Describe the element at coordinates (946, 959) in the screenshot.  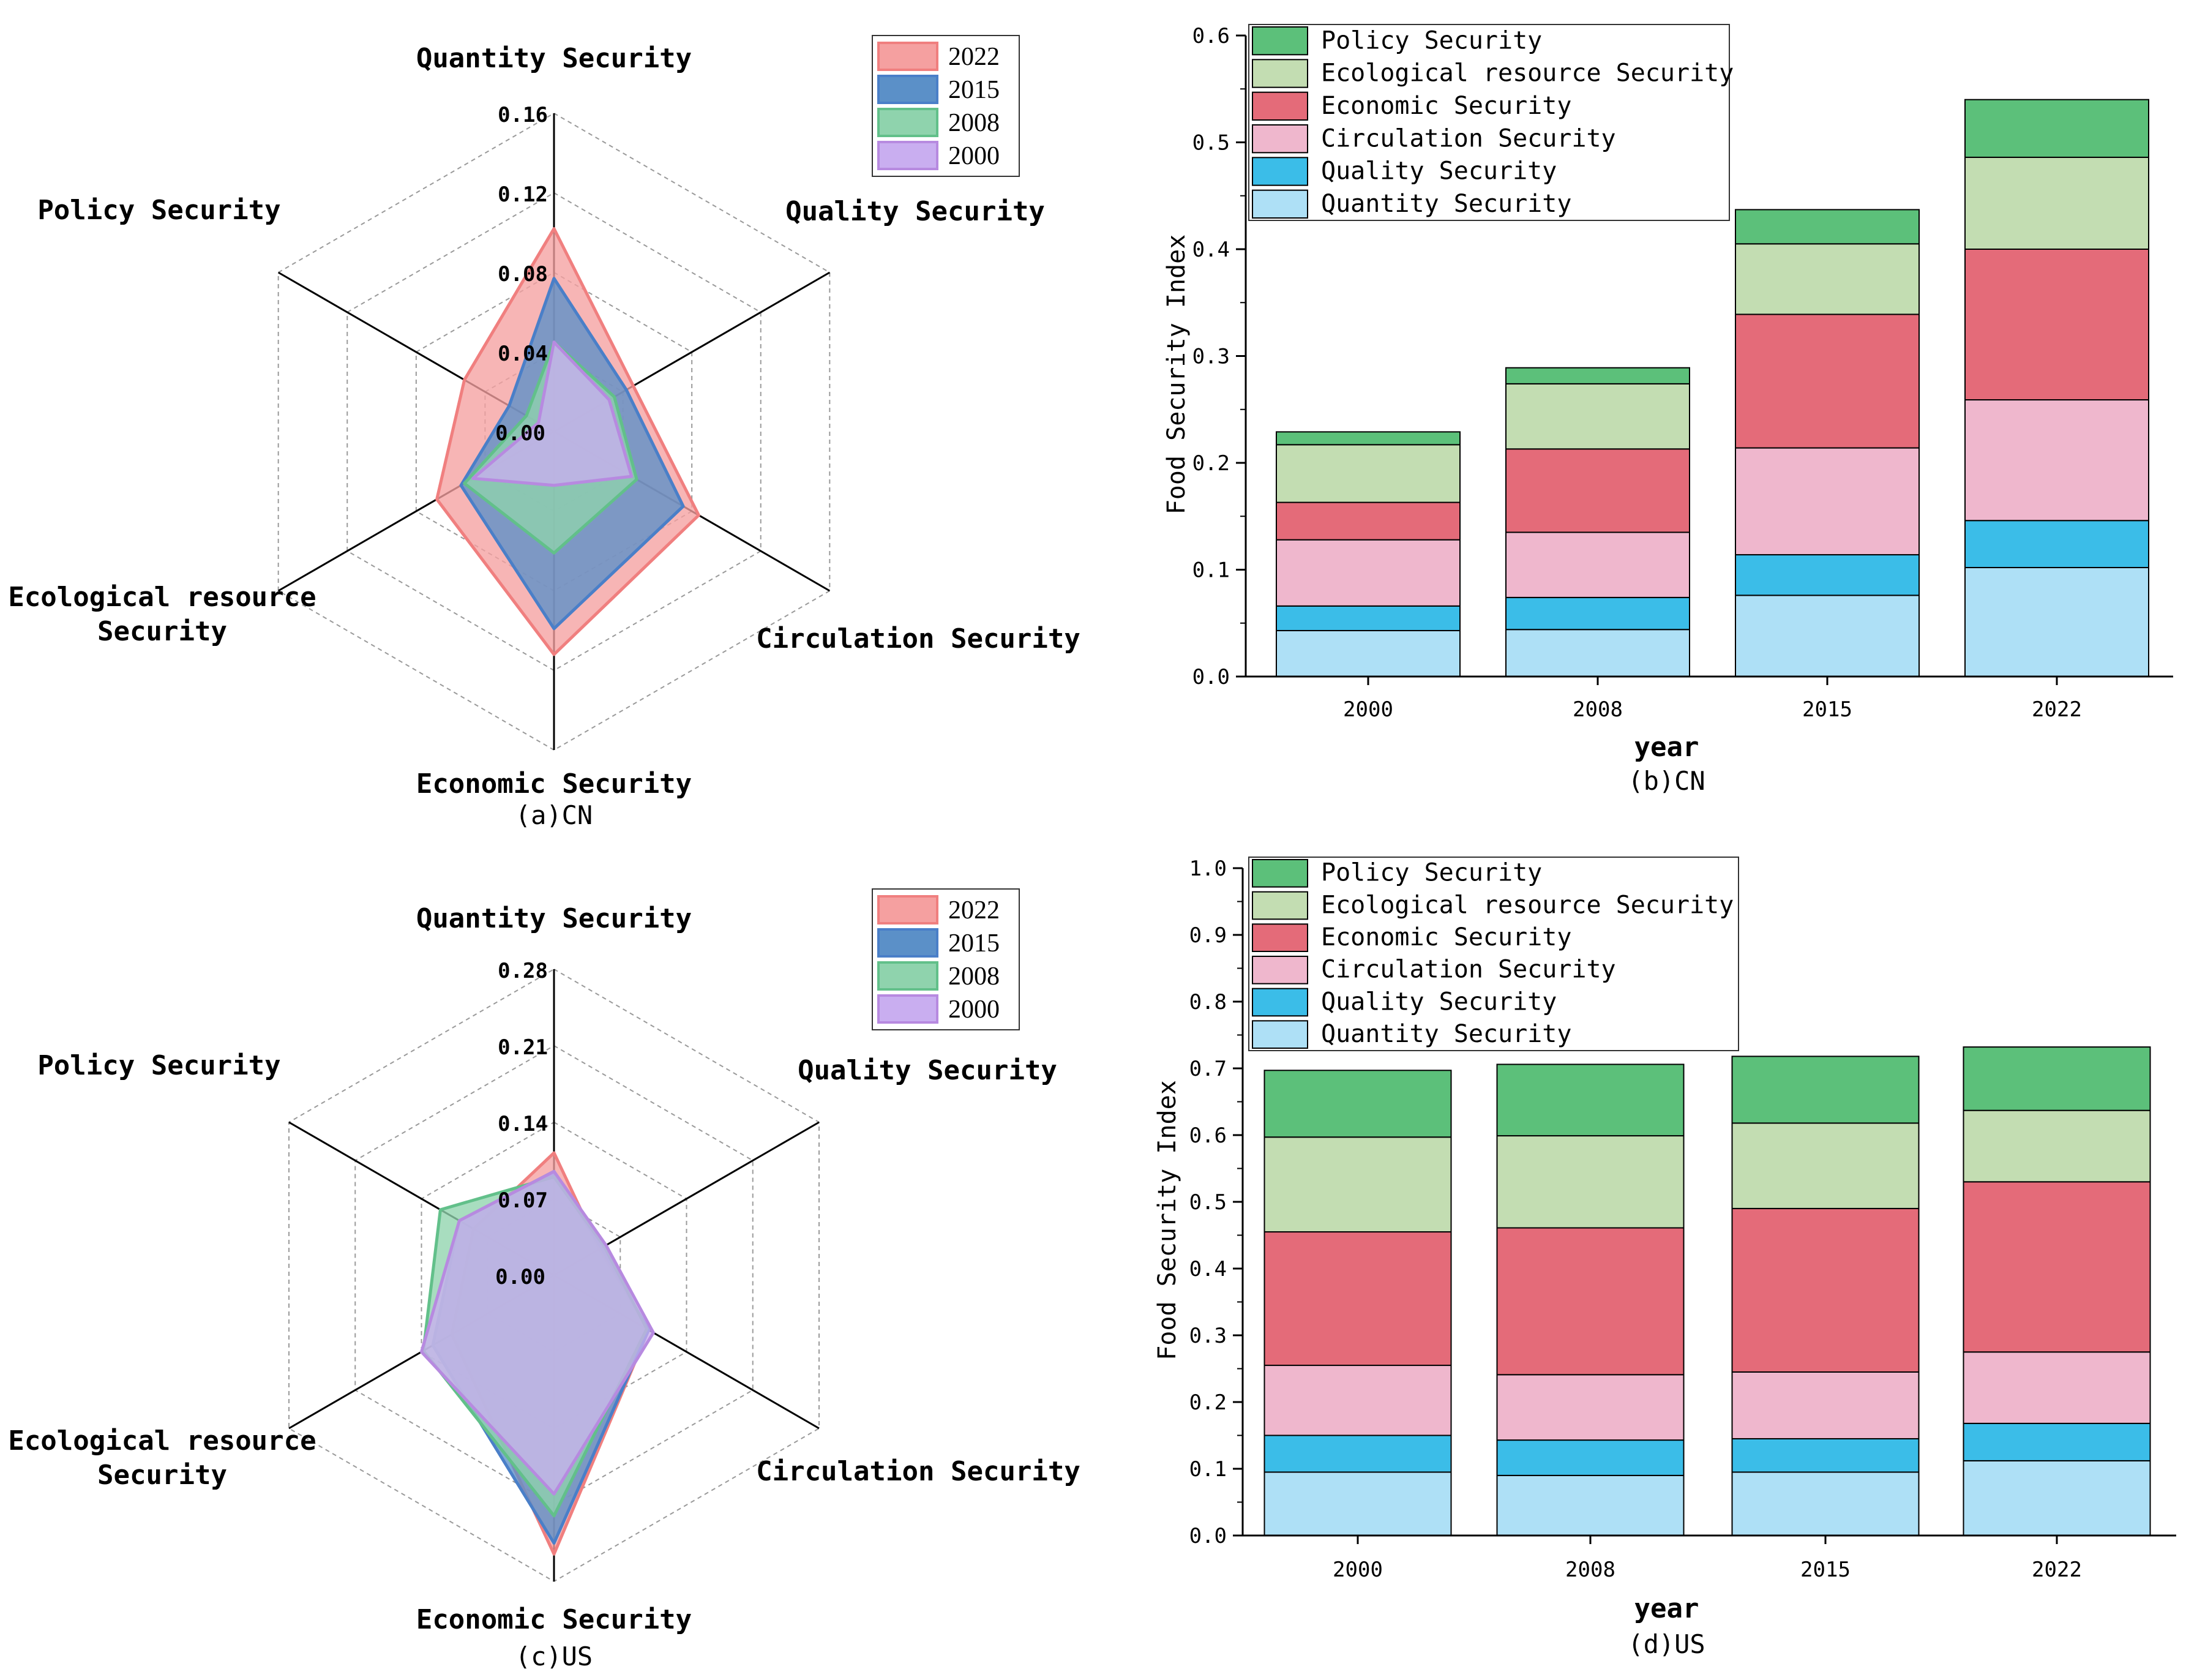
I see `legend: 2022 2015 2008 2000` at that location.